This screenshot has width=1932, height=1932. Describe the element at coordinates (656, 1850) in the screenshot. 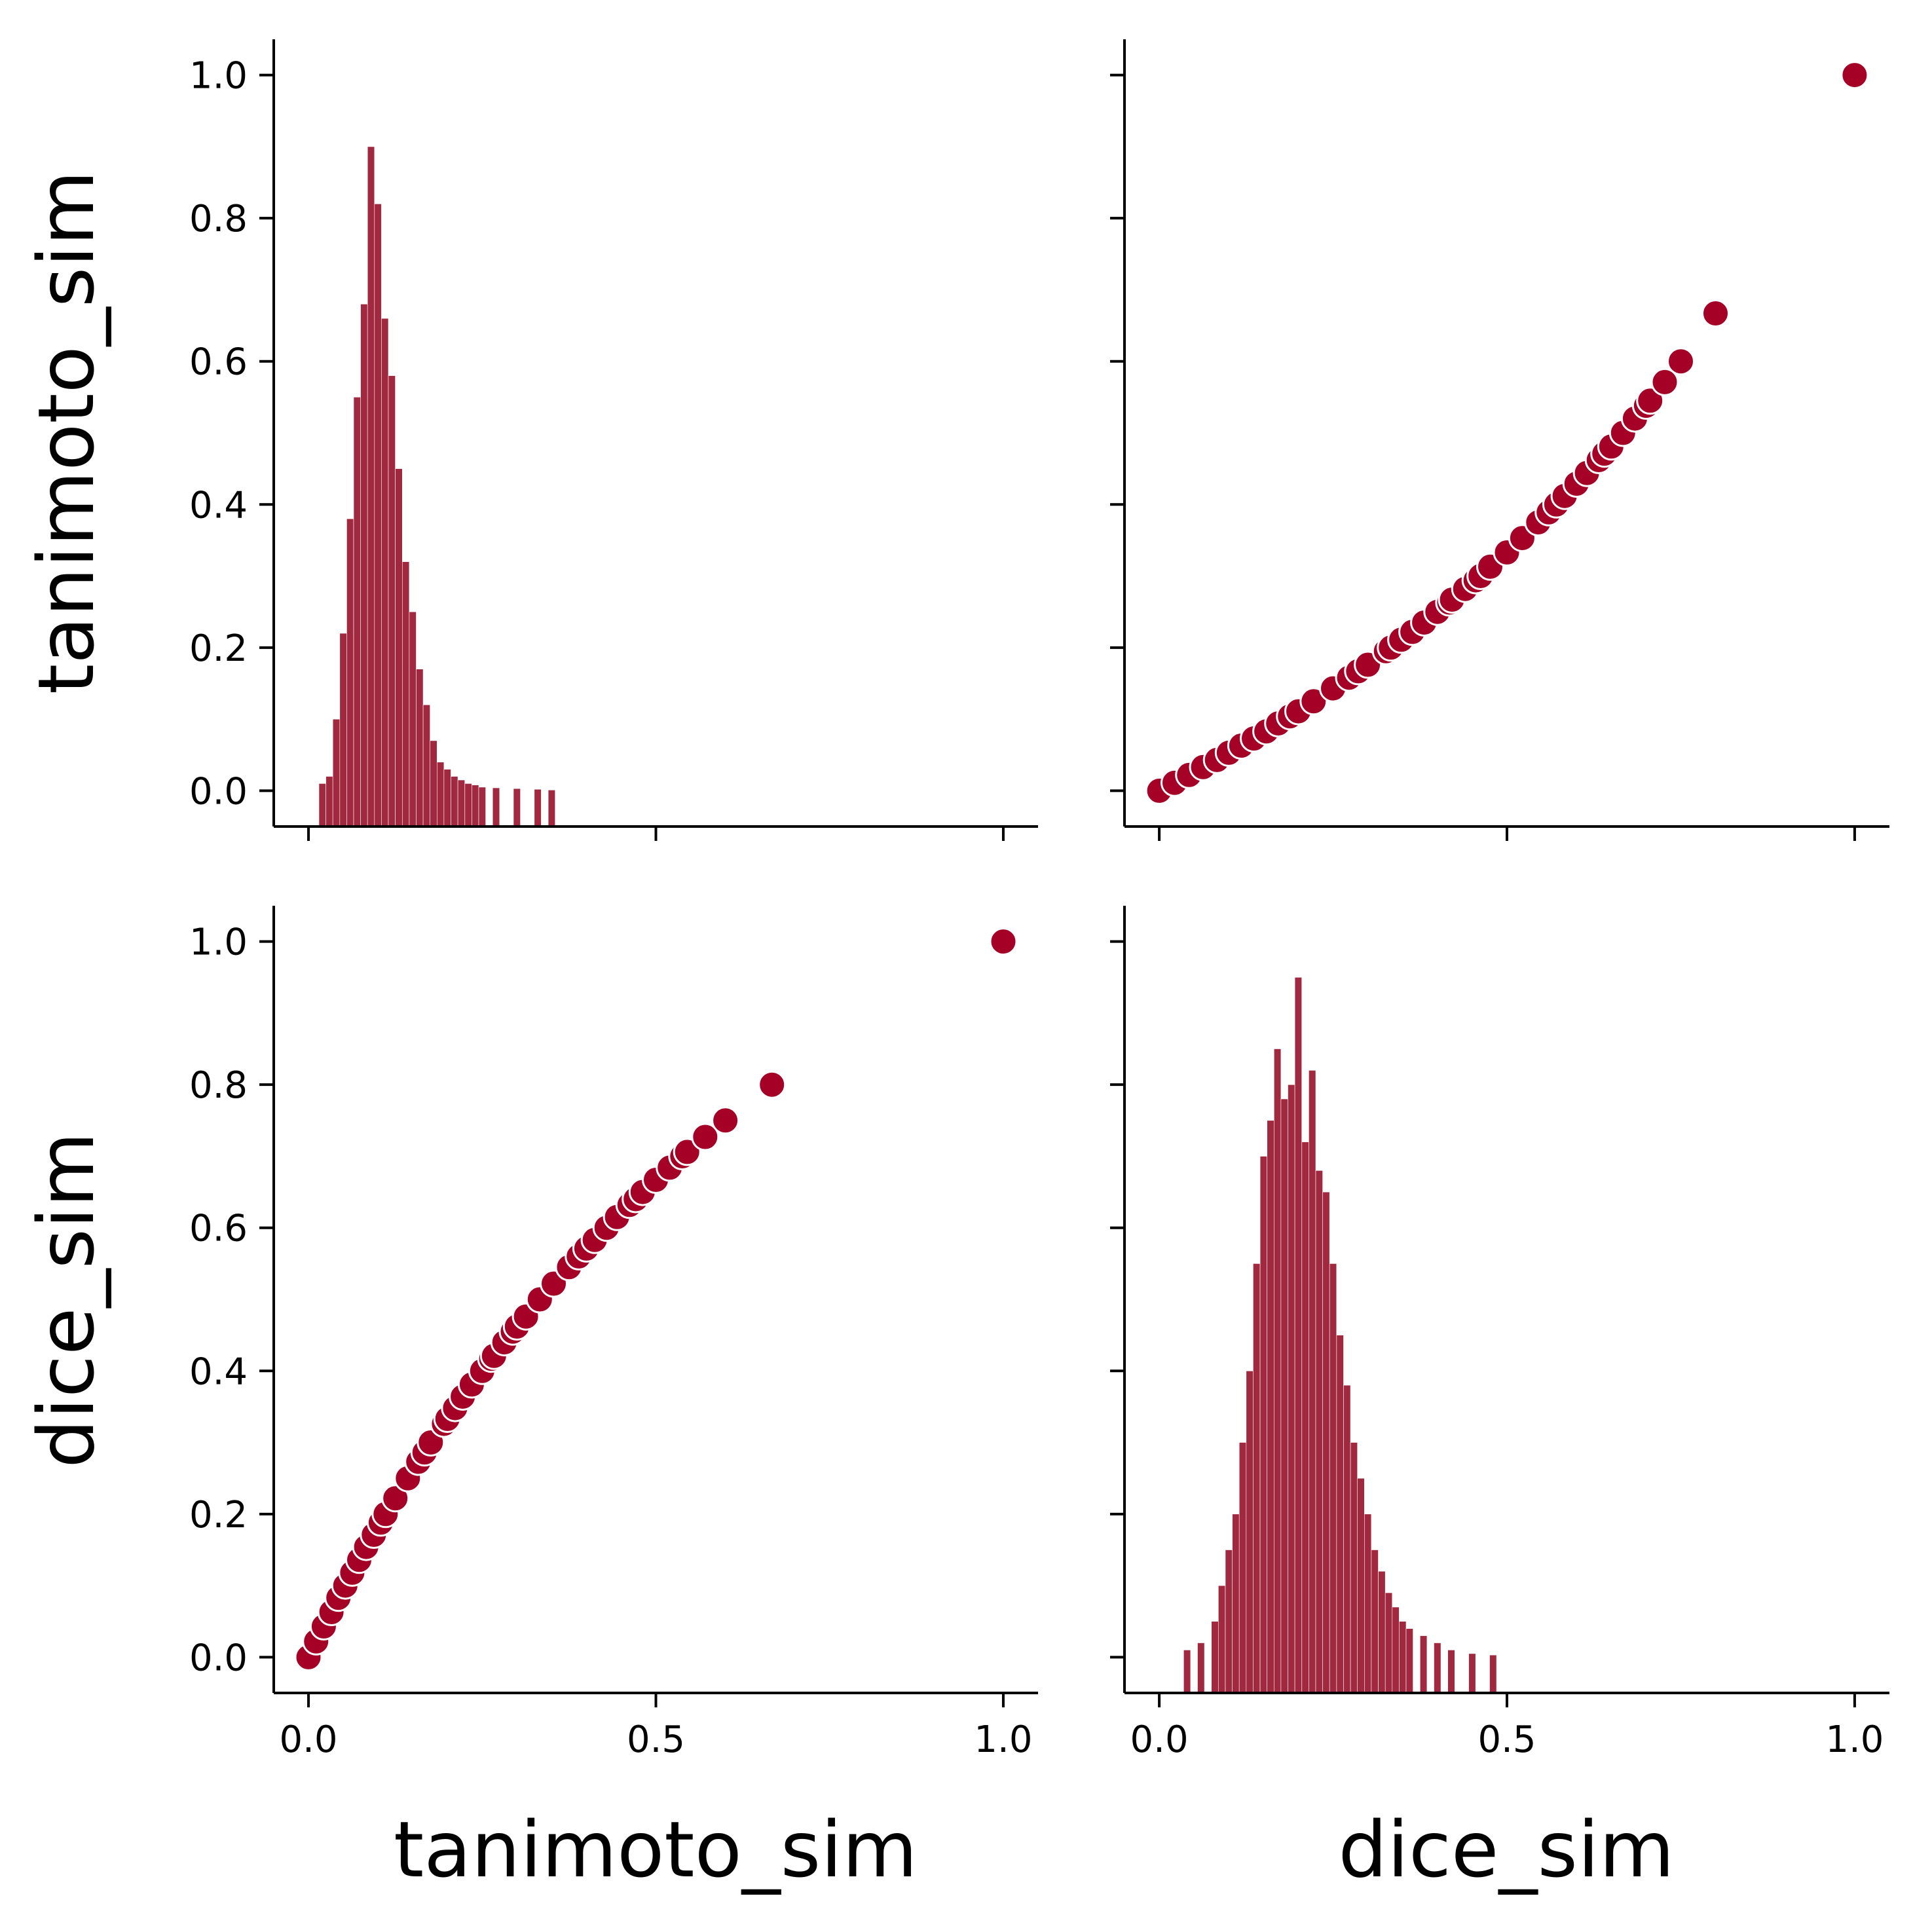

I see `xlabel-col-0: tanimoto_sim` at that location.